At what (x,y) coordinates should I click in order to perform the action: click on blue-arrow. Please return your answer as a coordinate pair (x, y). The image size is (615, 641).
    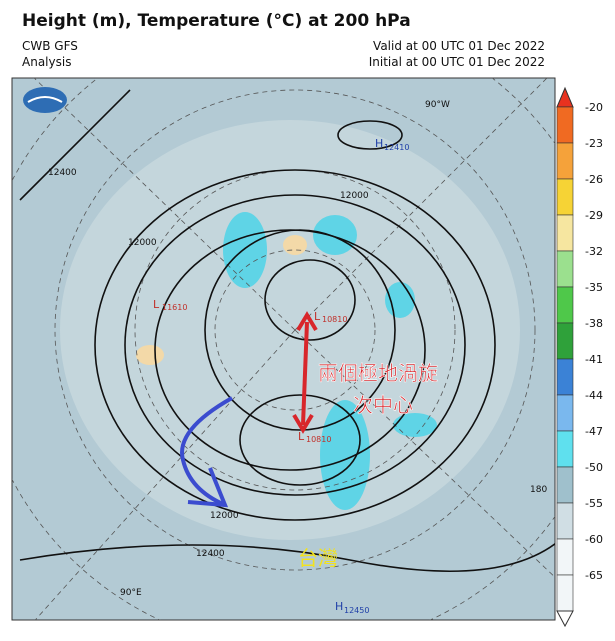
    Looking at the image, I should click on (206, 452).